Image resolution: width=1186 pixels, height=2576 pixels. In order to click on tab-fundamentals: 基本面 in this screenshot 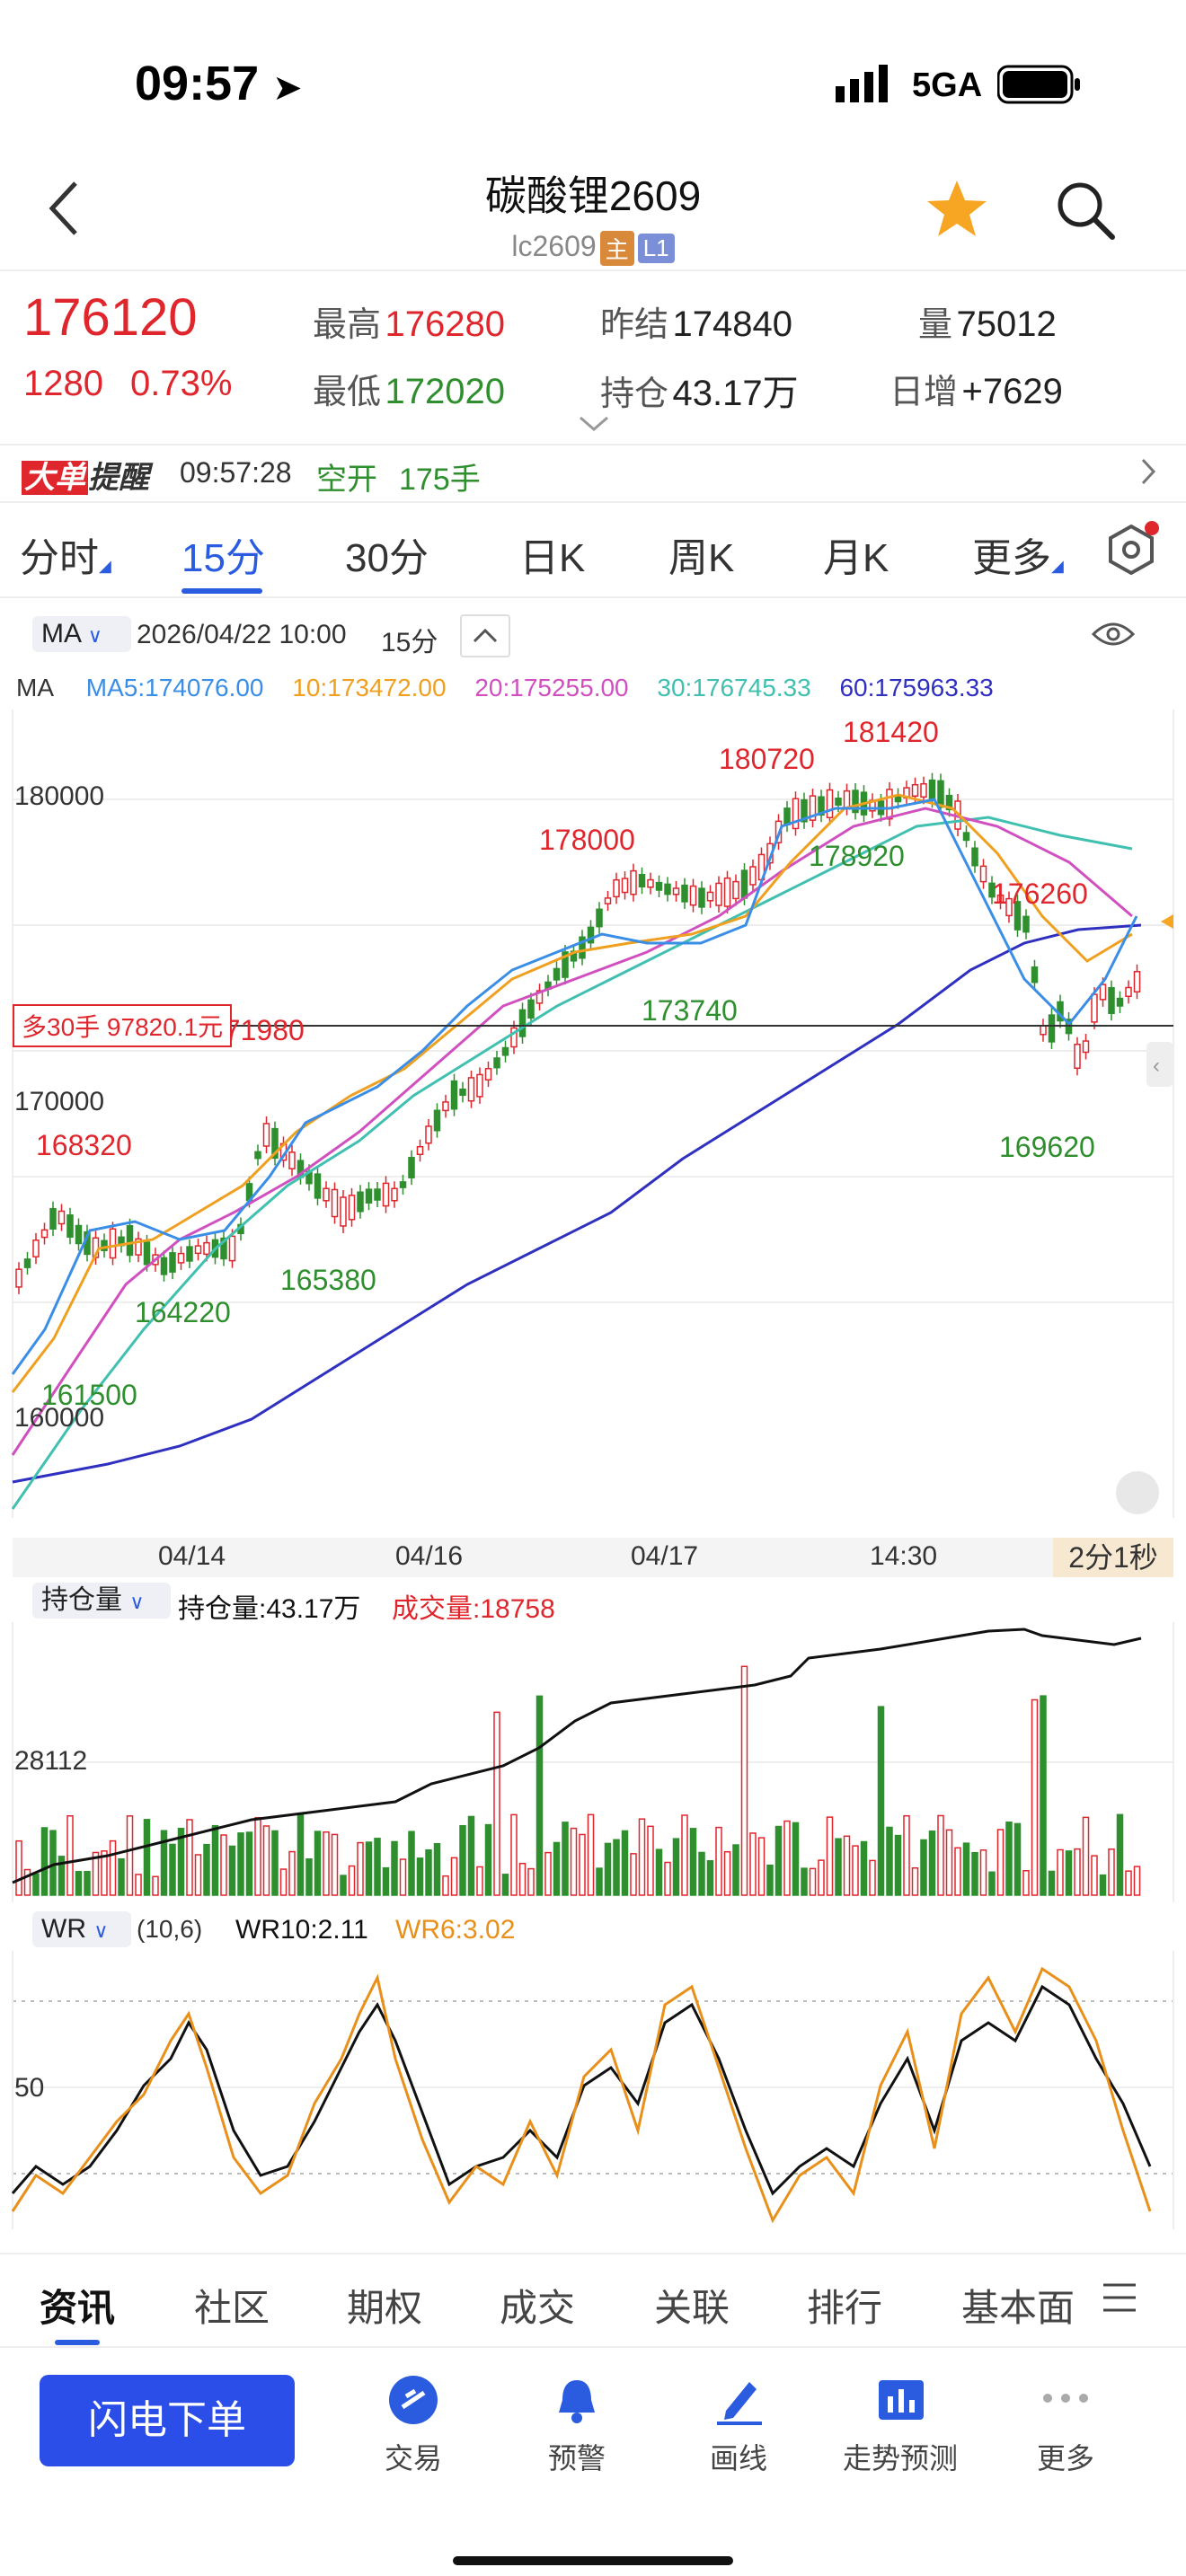, I will do `click(1018, 2308)`.